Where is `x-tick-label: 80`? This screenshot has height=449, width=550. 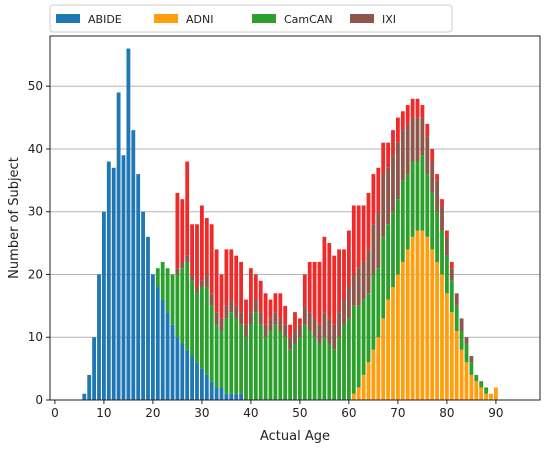 x-tick-label: 80 is located at coordinates (446, 413).